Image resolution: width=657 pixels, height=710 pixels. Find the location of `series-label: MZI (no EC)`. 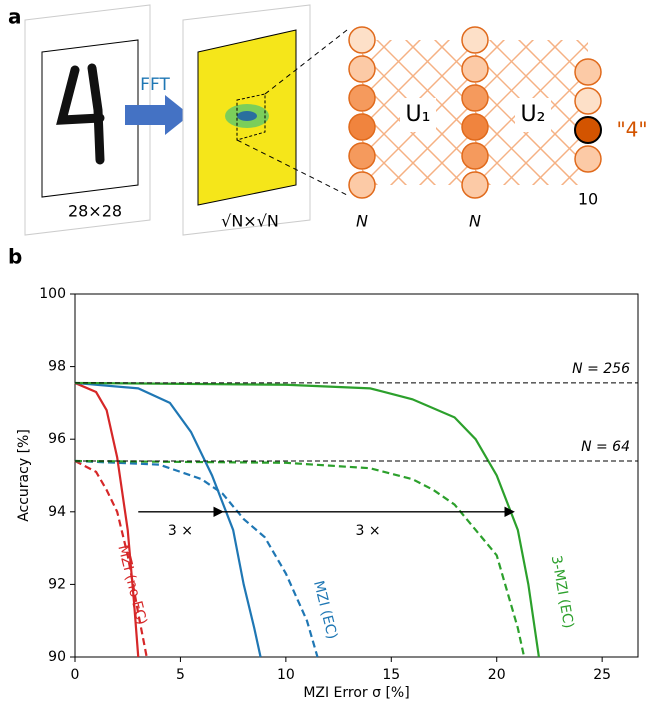

series-label: MZI (no EC) is located at coordinates (131, 584).